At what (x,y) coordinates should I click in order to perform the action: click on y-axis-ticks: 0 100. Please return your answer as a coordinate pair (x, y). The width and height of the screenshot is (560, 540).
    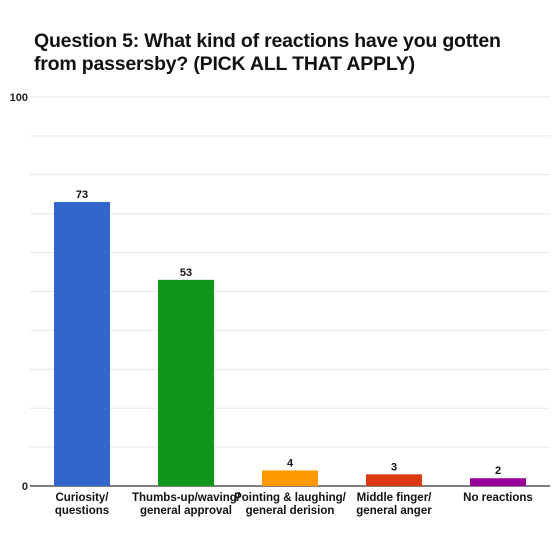
    Looking at the image, I should click on (19, 292).